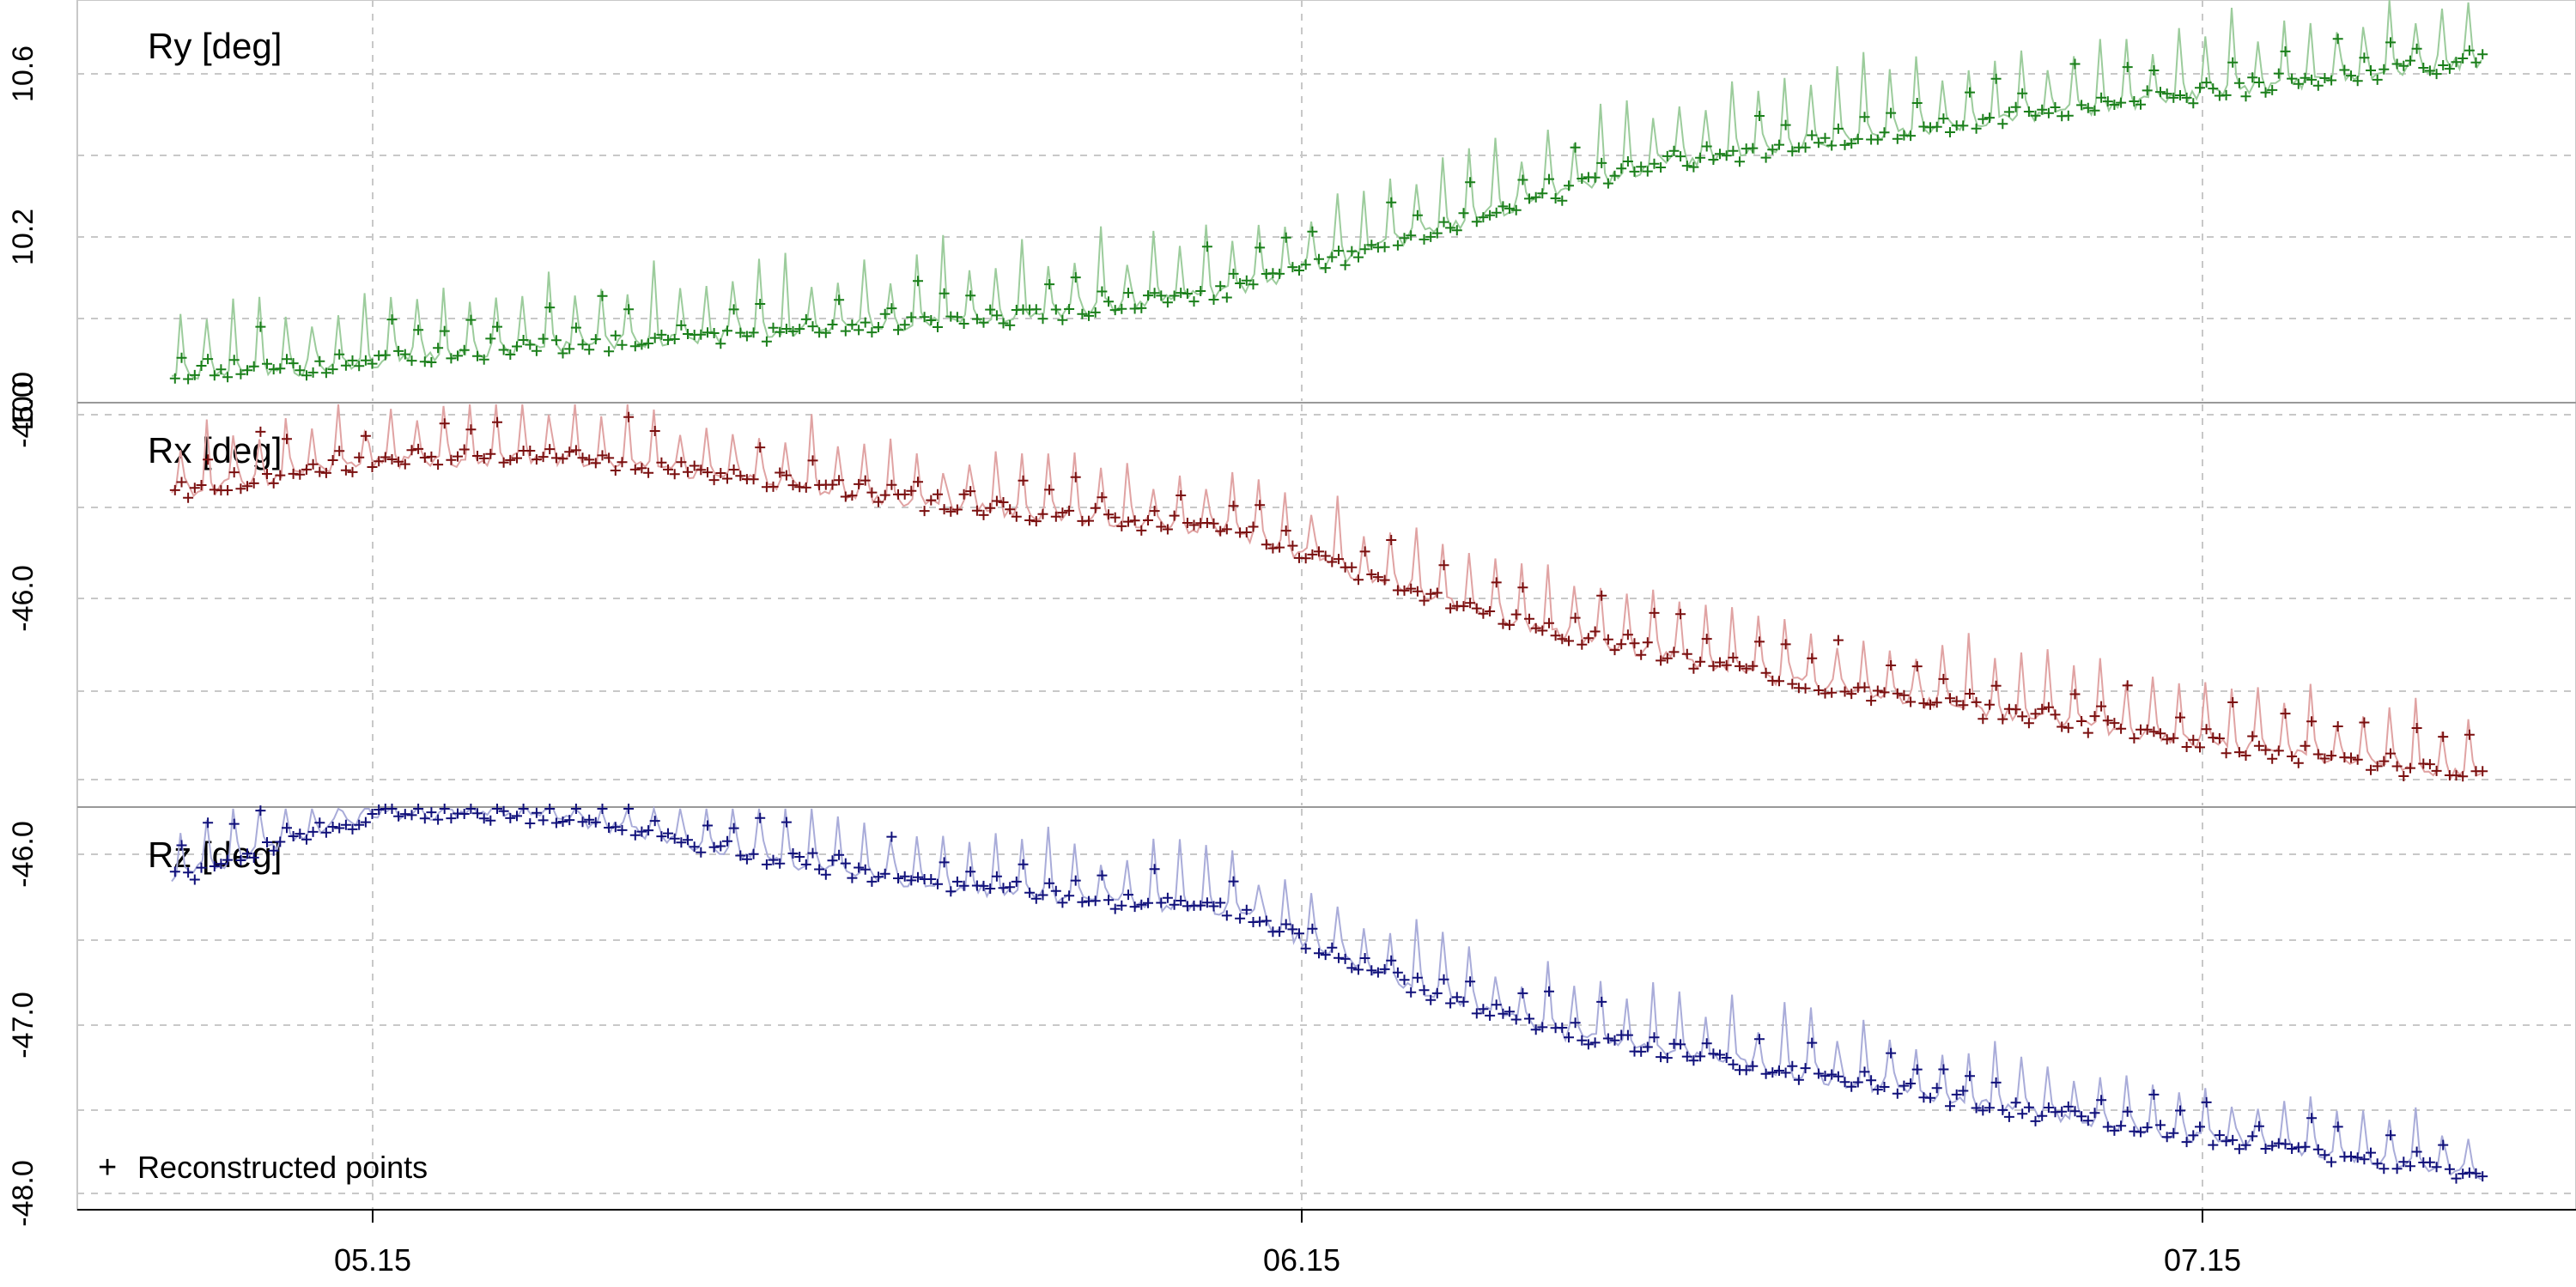 The image size is (2576, 1287). I want to click on y-tick-label: 10.0, so click(23, 400).